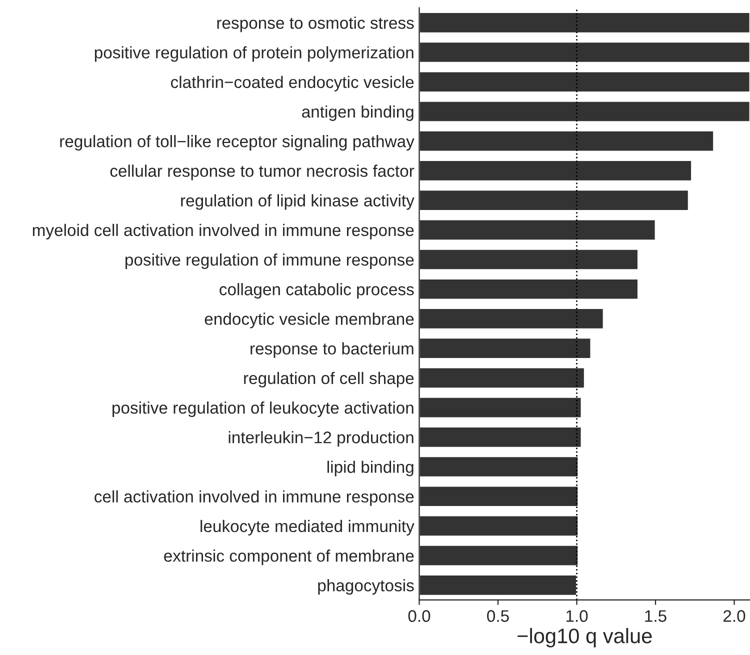 Image resolution: width=750 pixels, height=655 pixels. Describe the element at coordinates (309, 320) in the screenshot. I see `y-tick-label: endocytic vesicle membrane` at that location.